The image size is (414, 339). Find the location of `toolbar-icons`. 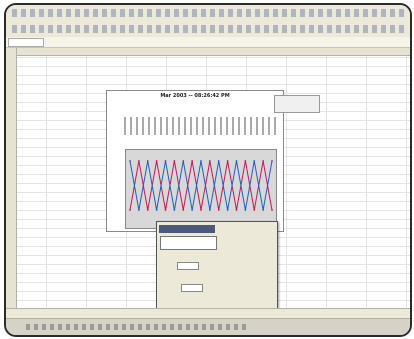

toolbar-icons is located at coordinates (208, 13).